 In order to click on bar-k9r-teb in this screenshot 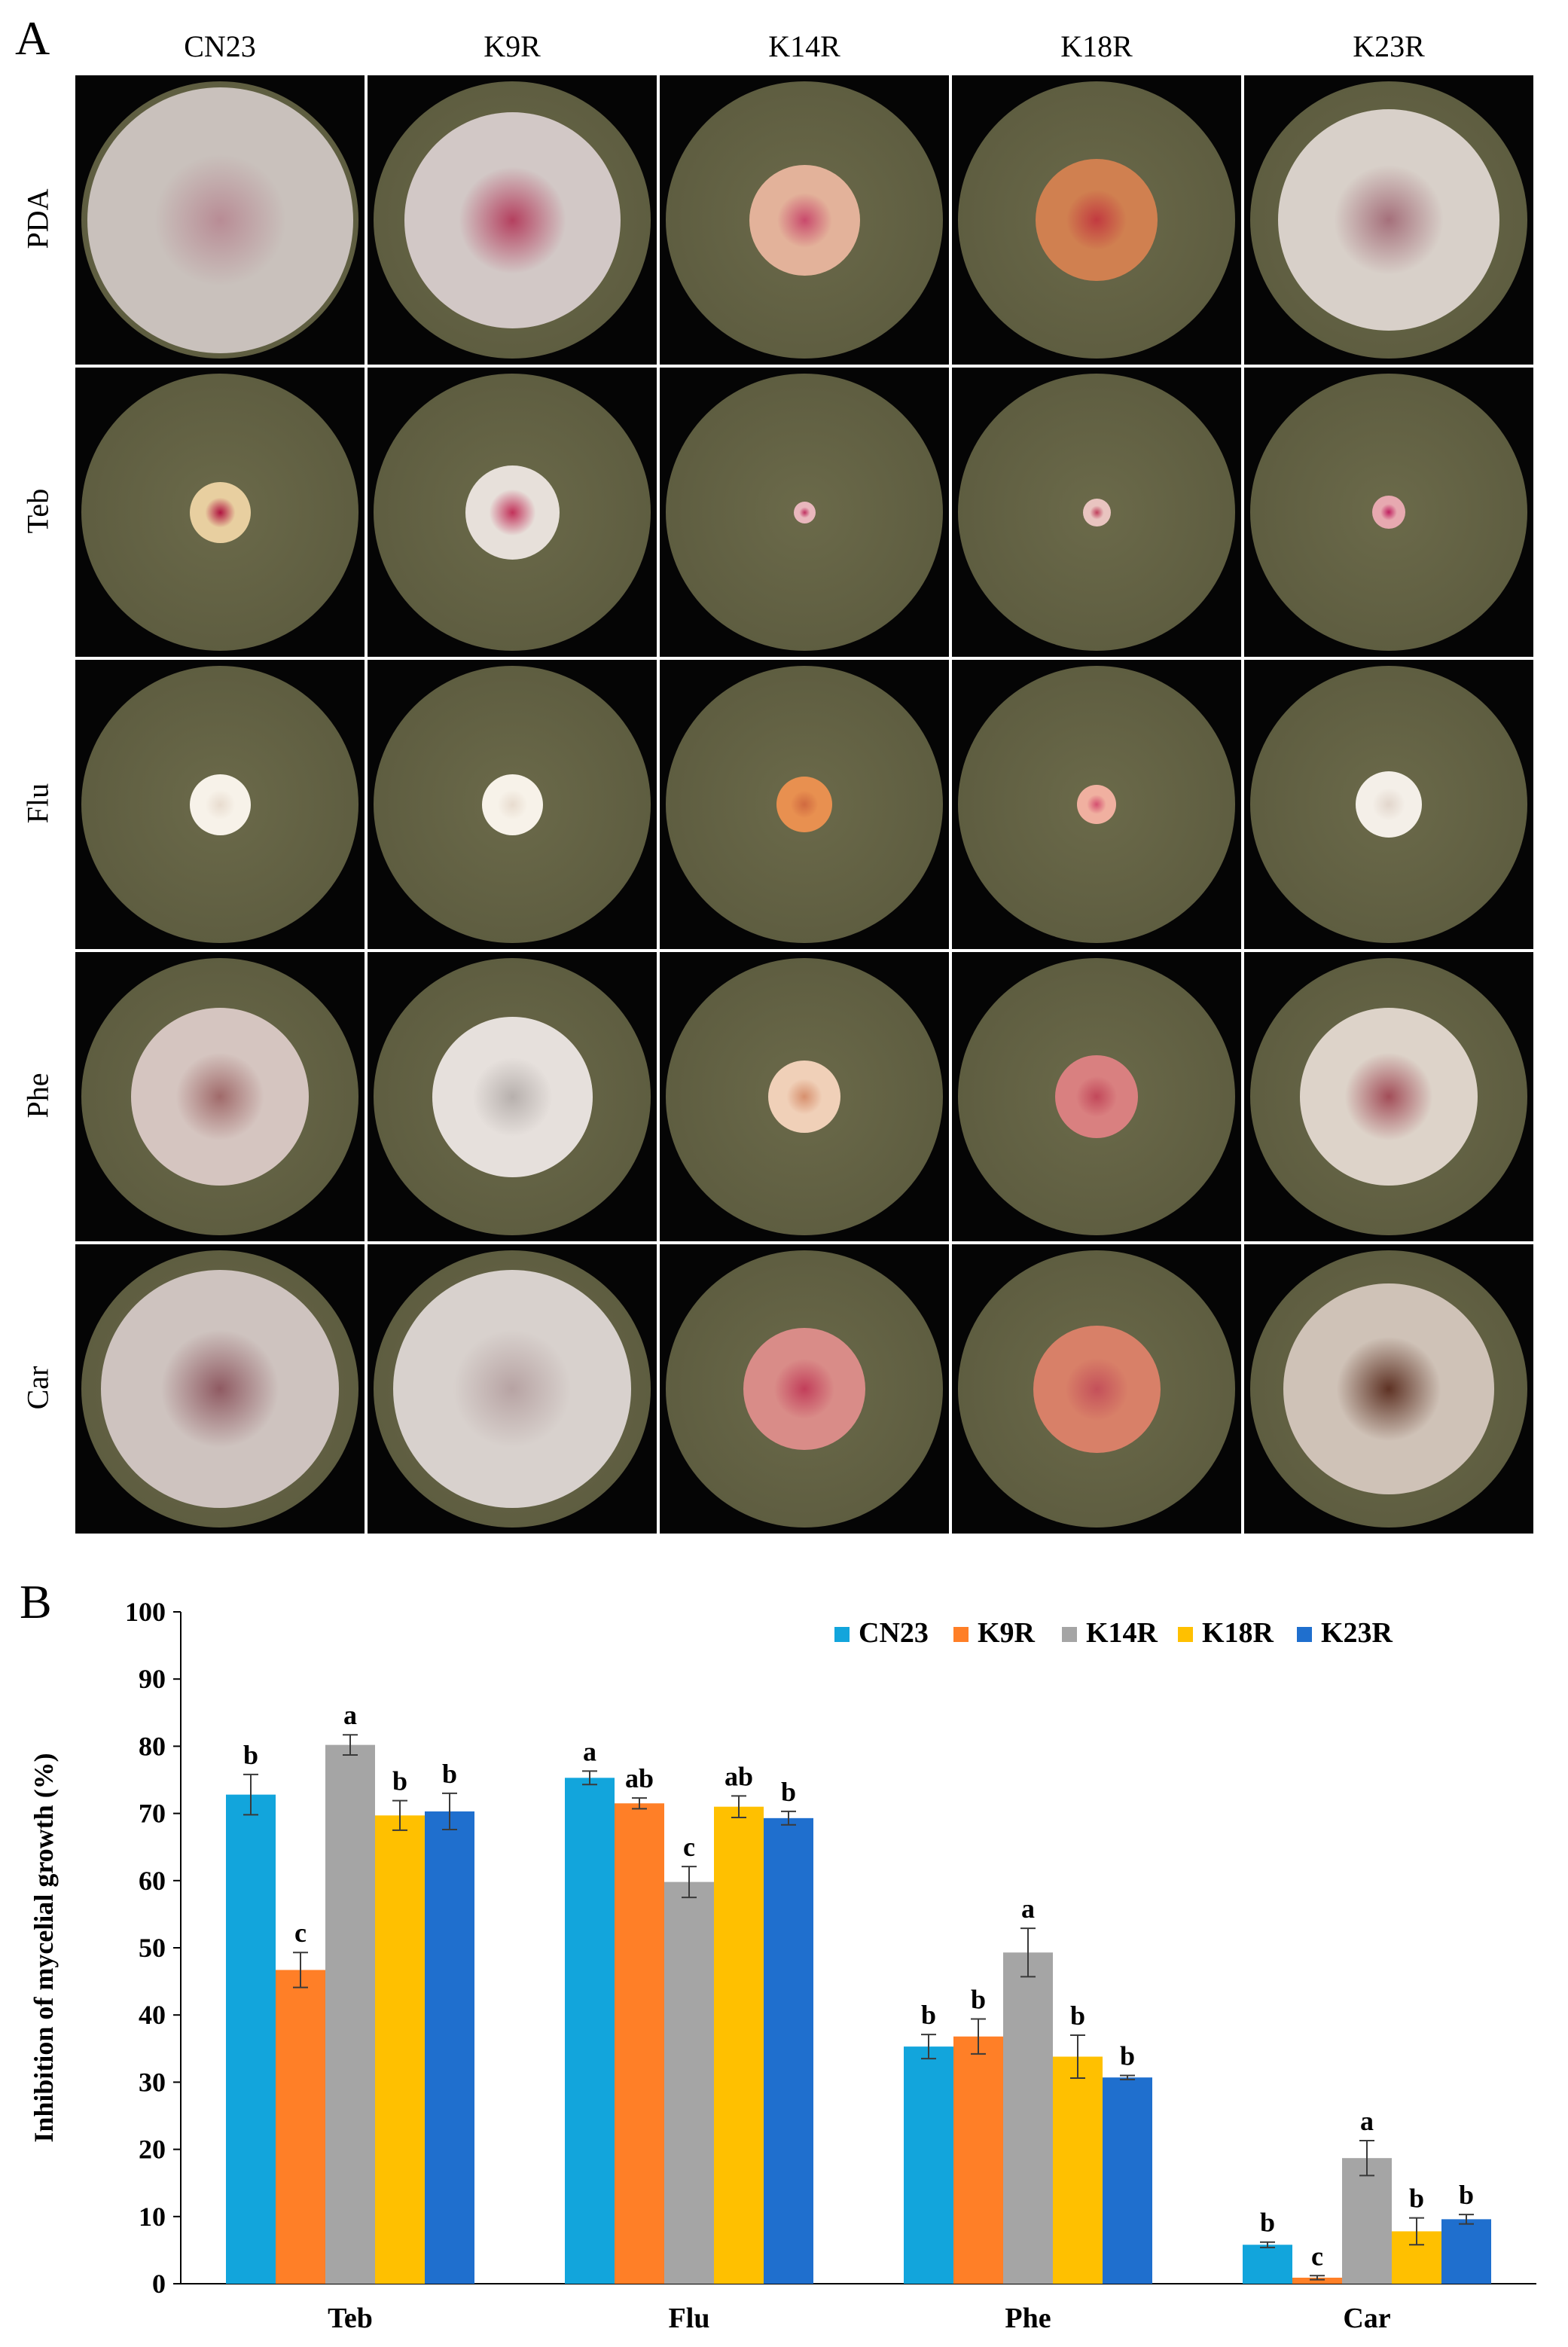, I will do `click(300, 2127)`.